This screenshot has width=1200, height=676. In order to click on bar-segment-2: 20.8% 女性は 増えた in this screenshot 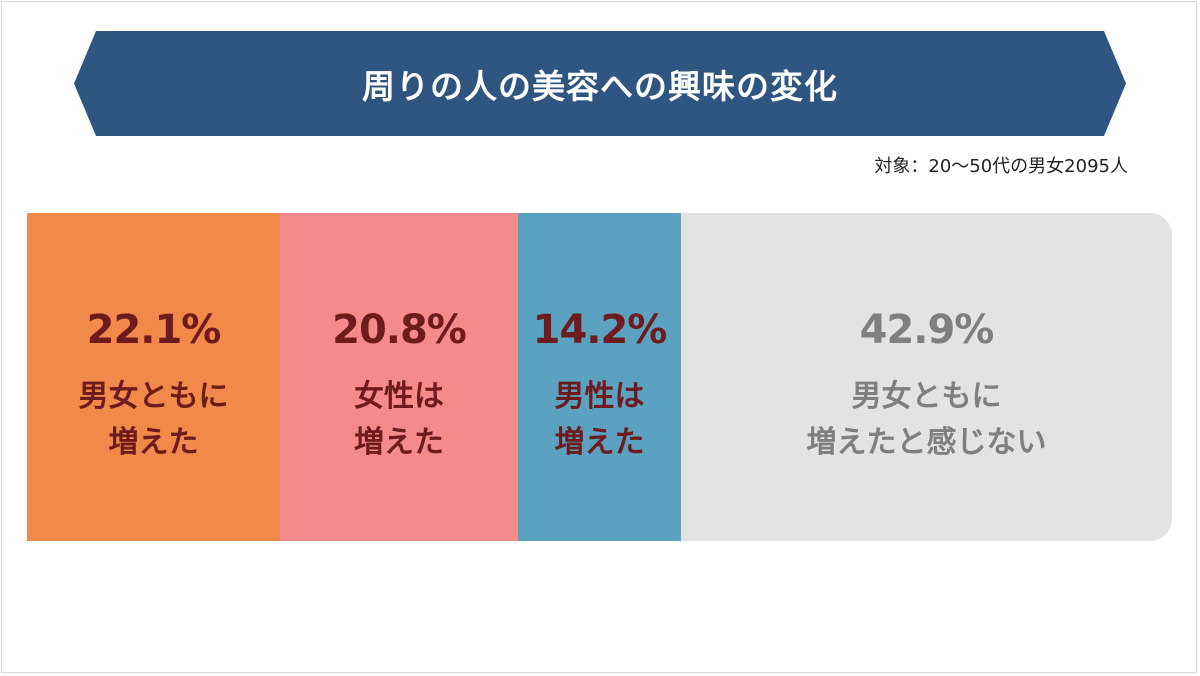, I will do `click(399, 377)`.